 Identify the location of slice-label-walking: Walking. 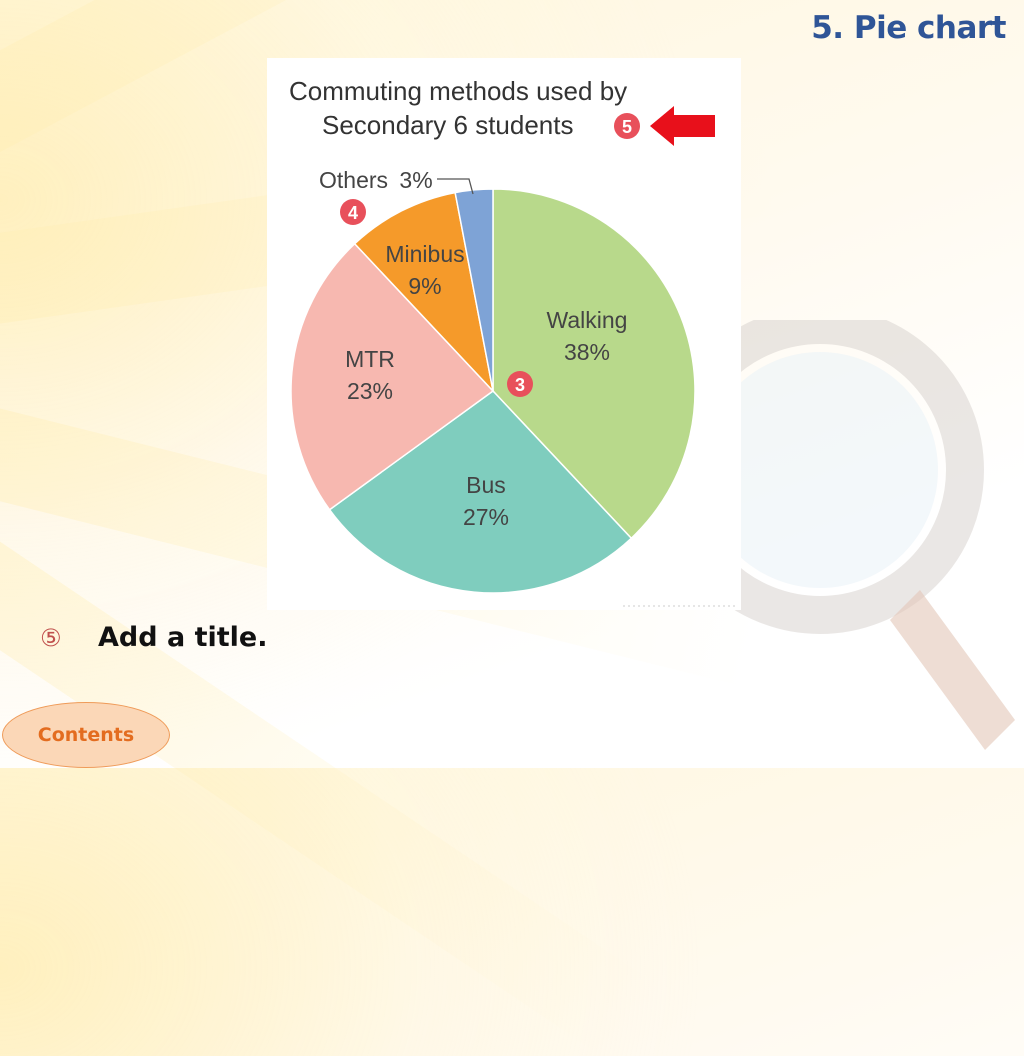
(587, 320).